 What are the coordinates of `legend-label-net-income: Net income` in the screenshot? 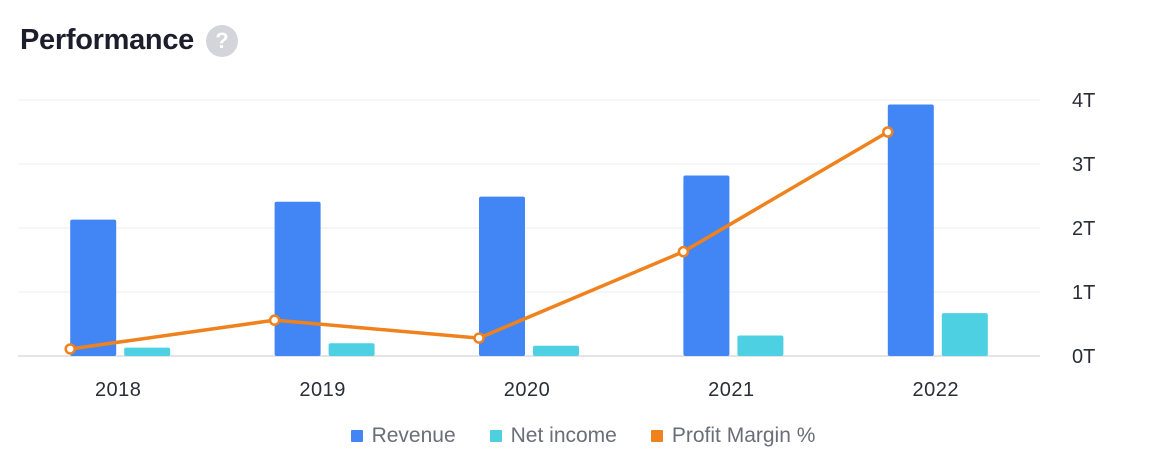 It's located at (563, 435).